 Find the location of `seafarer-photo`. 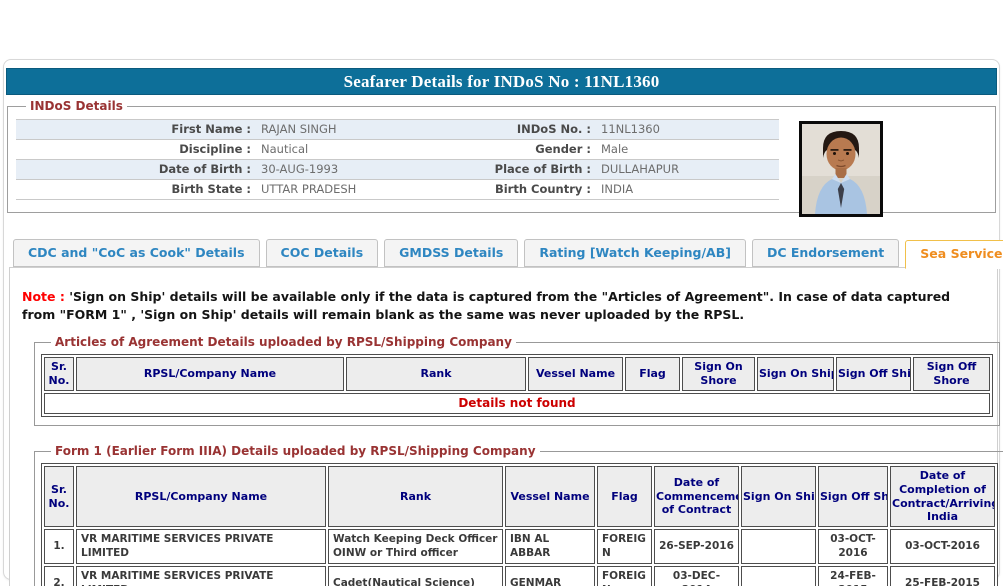

seafarer-photo is located at coordinates (841, 169).